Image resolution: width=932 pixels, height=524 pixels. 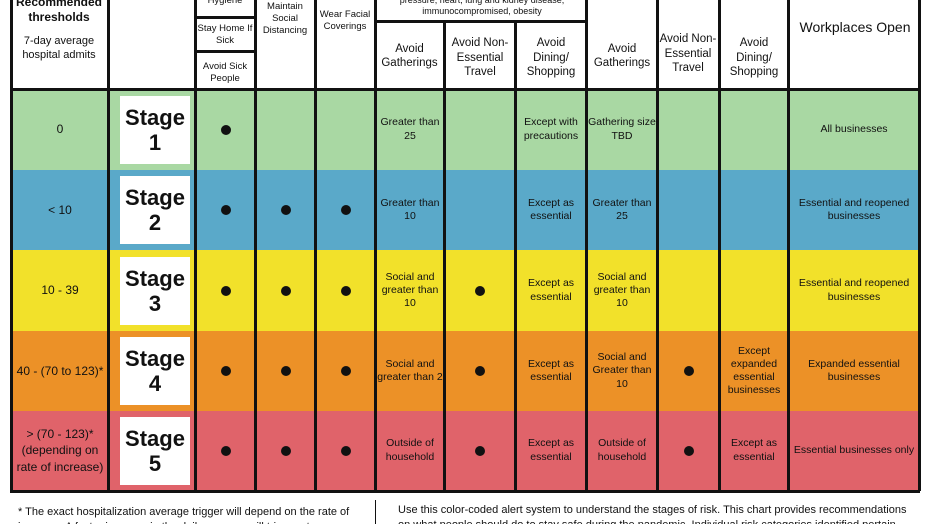 What do you see at coordinates (410, 209) in the screenshot?
I see `g1-gatherings-cell: Greater than 10` at bounding box center [410, 209].